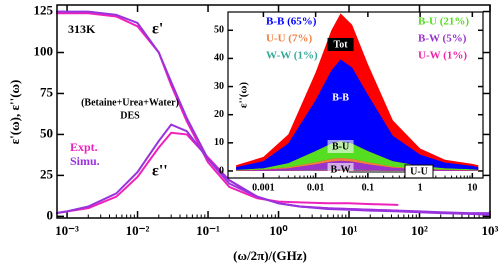 The image size is (500, 268). I want to click on area-label: Tot, so click(341, 44).